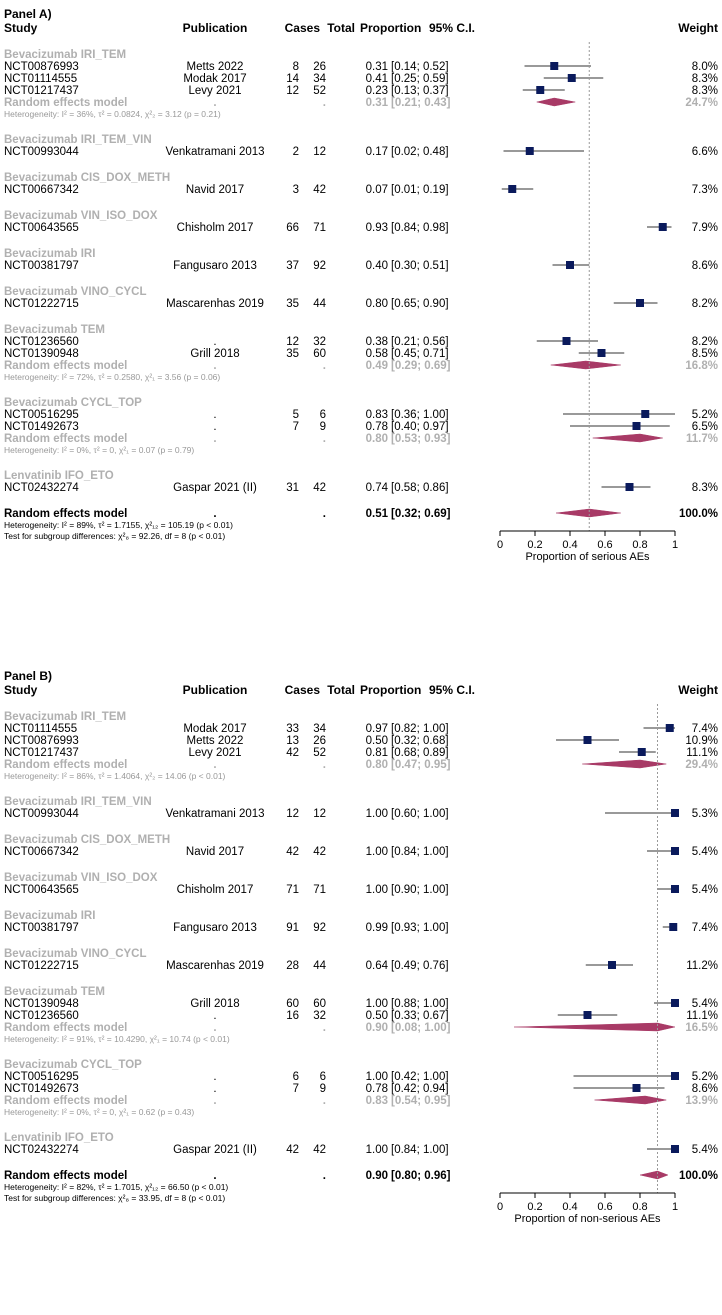 The width and height of the screenshot is (722, 1315). What do you see at coordinates (78, 802) in the screenshot?
I see `subgroup-label: Bevacizumab IRI_TEM_VIN` at bounding box center [78, 802].